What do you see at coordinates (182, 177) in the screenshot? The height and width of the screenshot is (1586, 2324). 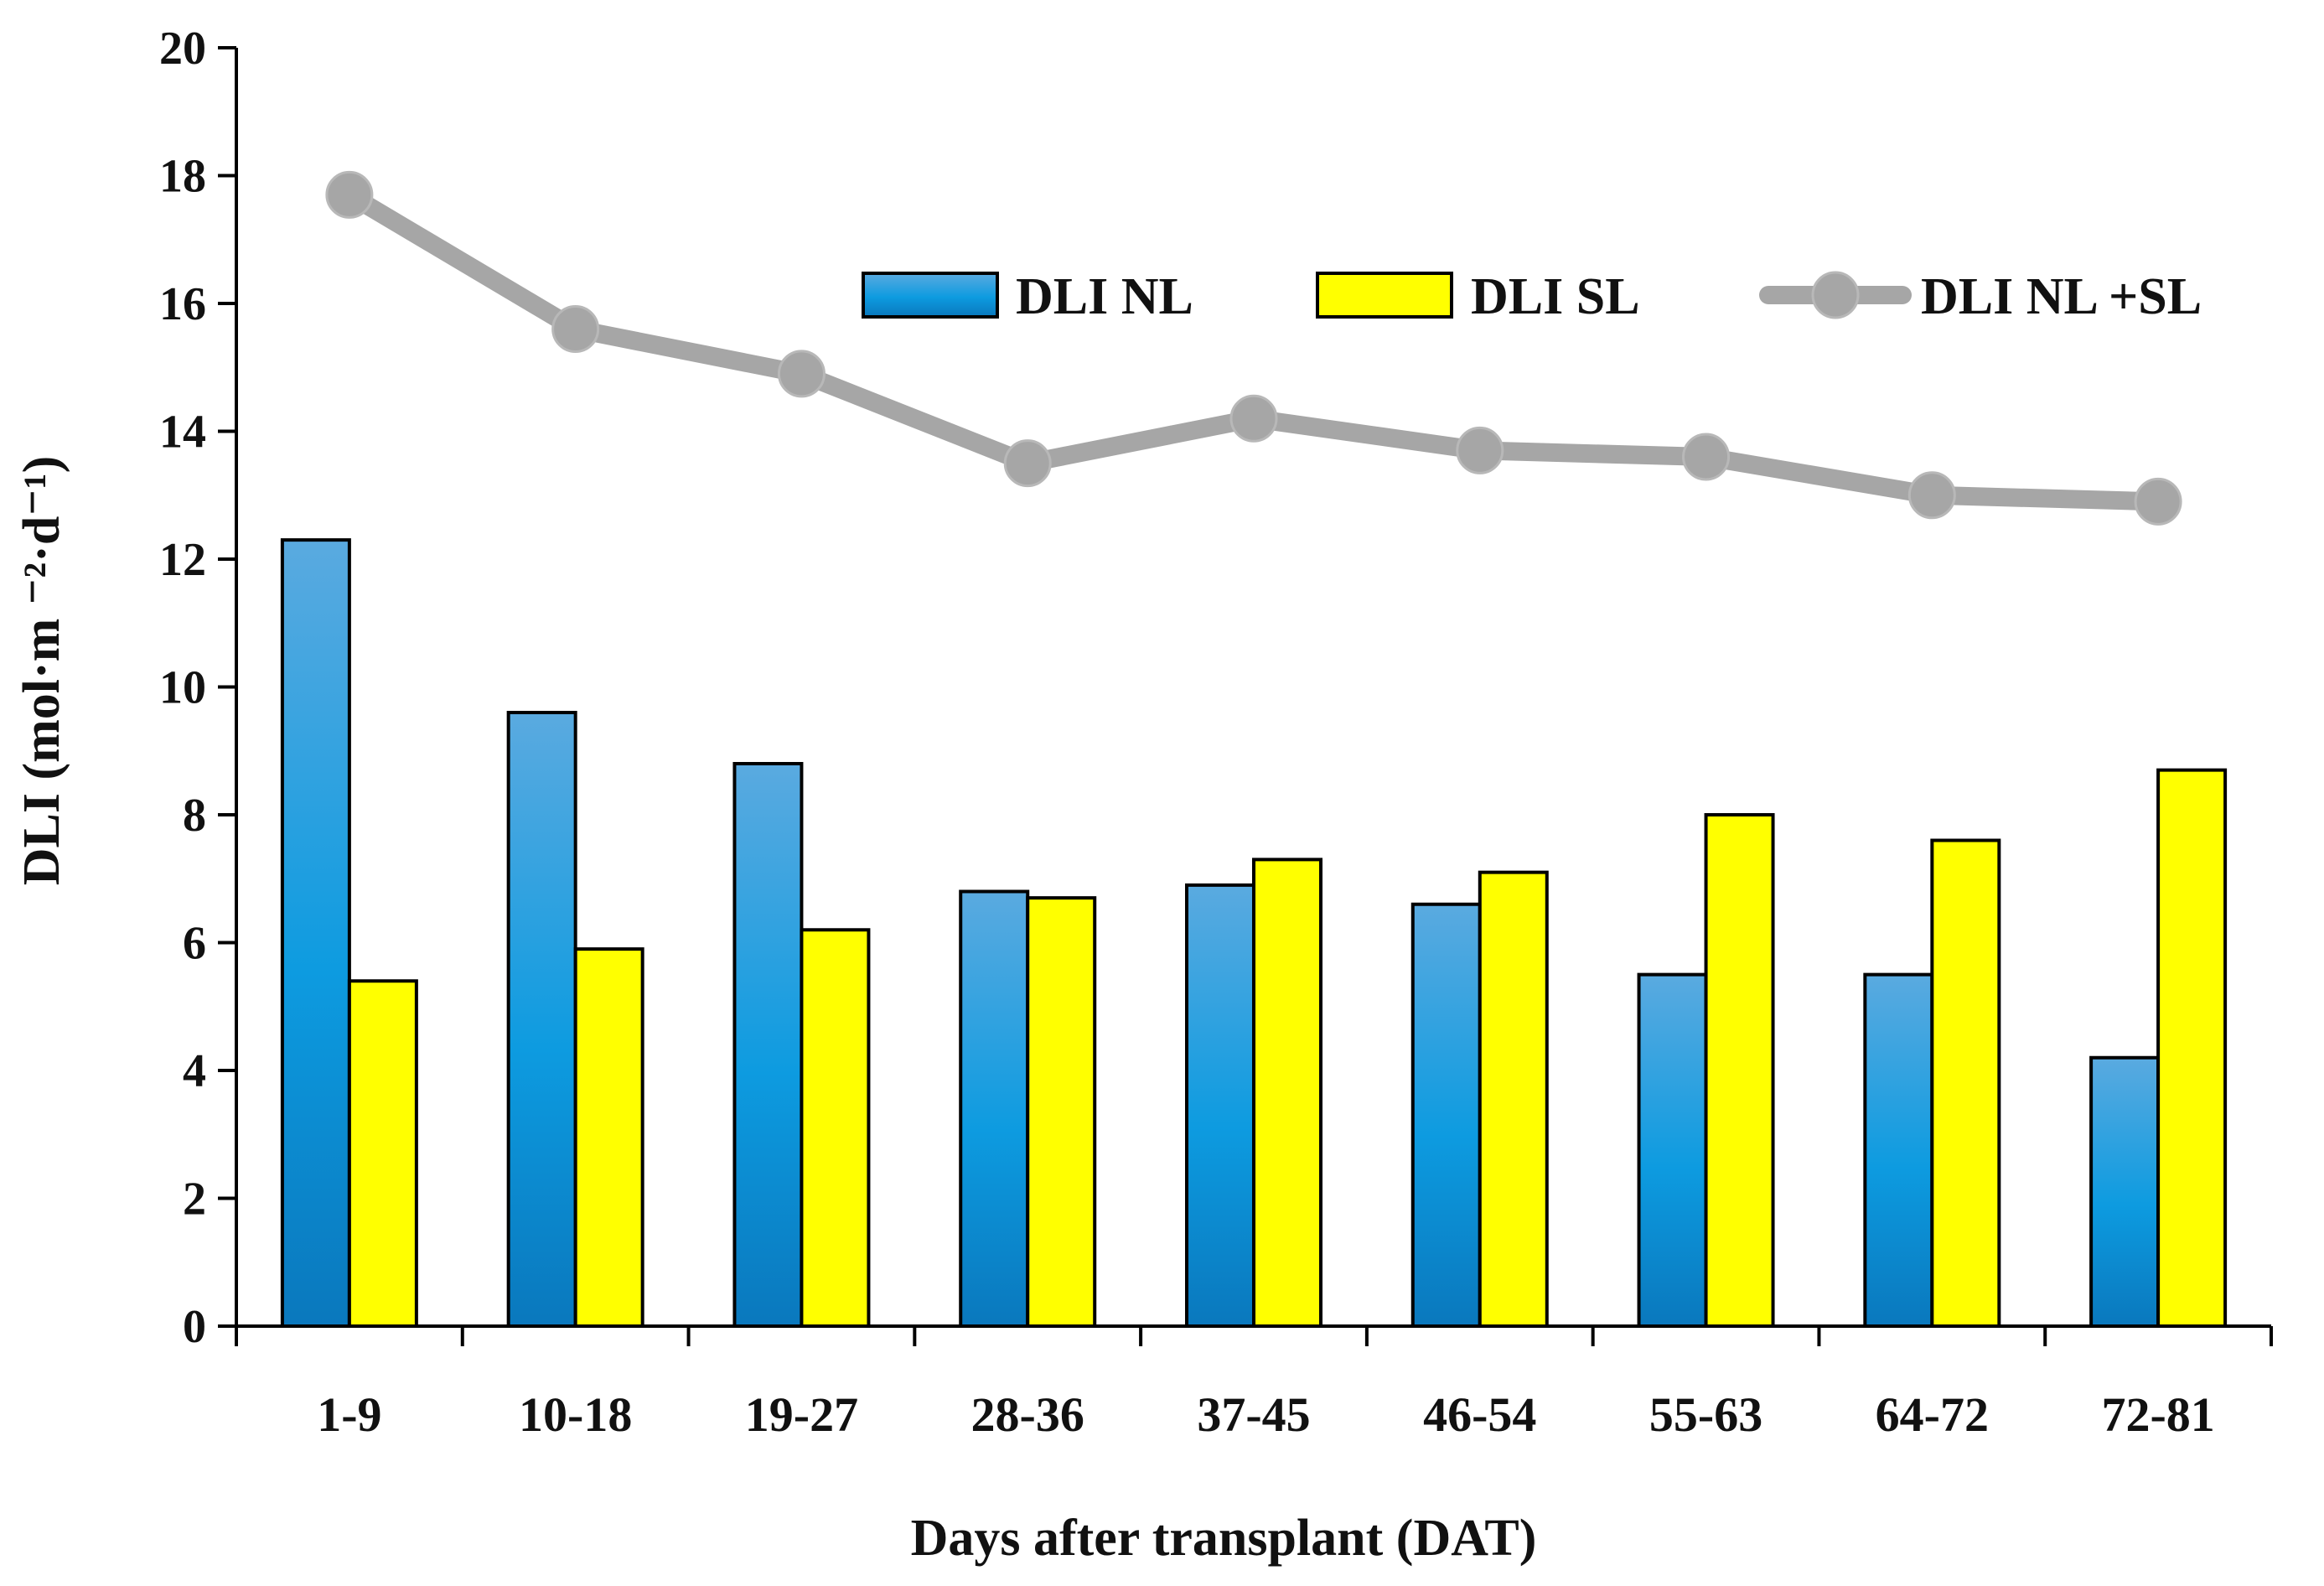 I see `y-tick-label: 18` at bounding box center [182, 177].